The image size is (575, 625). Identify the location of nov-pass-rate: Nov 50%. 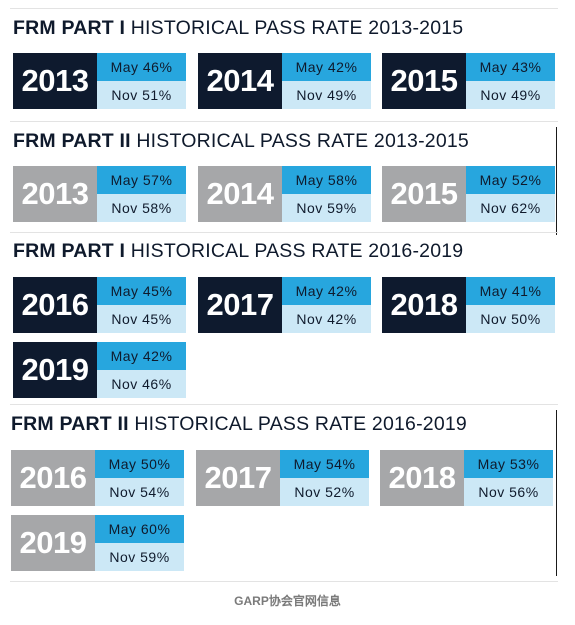
(510, 319).